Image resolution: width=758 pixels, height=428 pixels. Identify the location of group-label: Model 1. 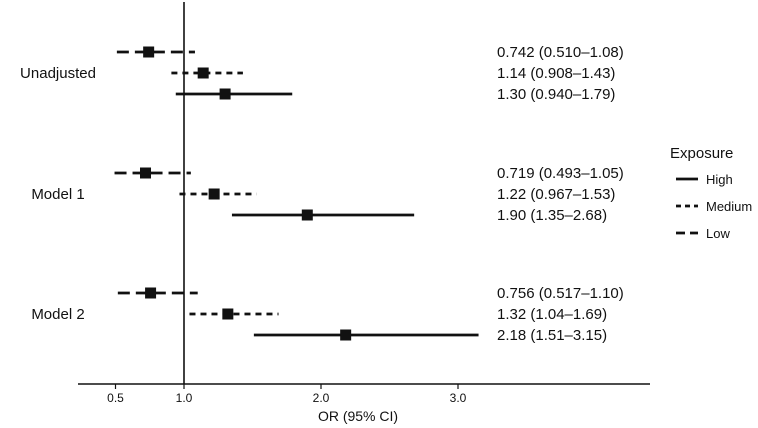
(57, 194).